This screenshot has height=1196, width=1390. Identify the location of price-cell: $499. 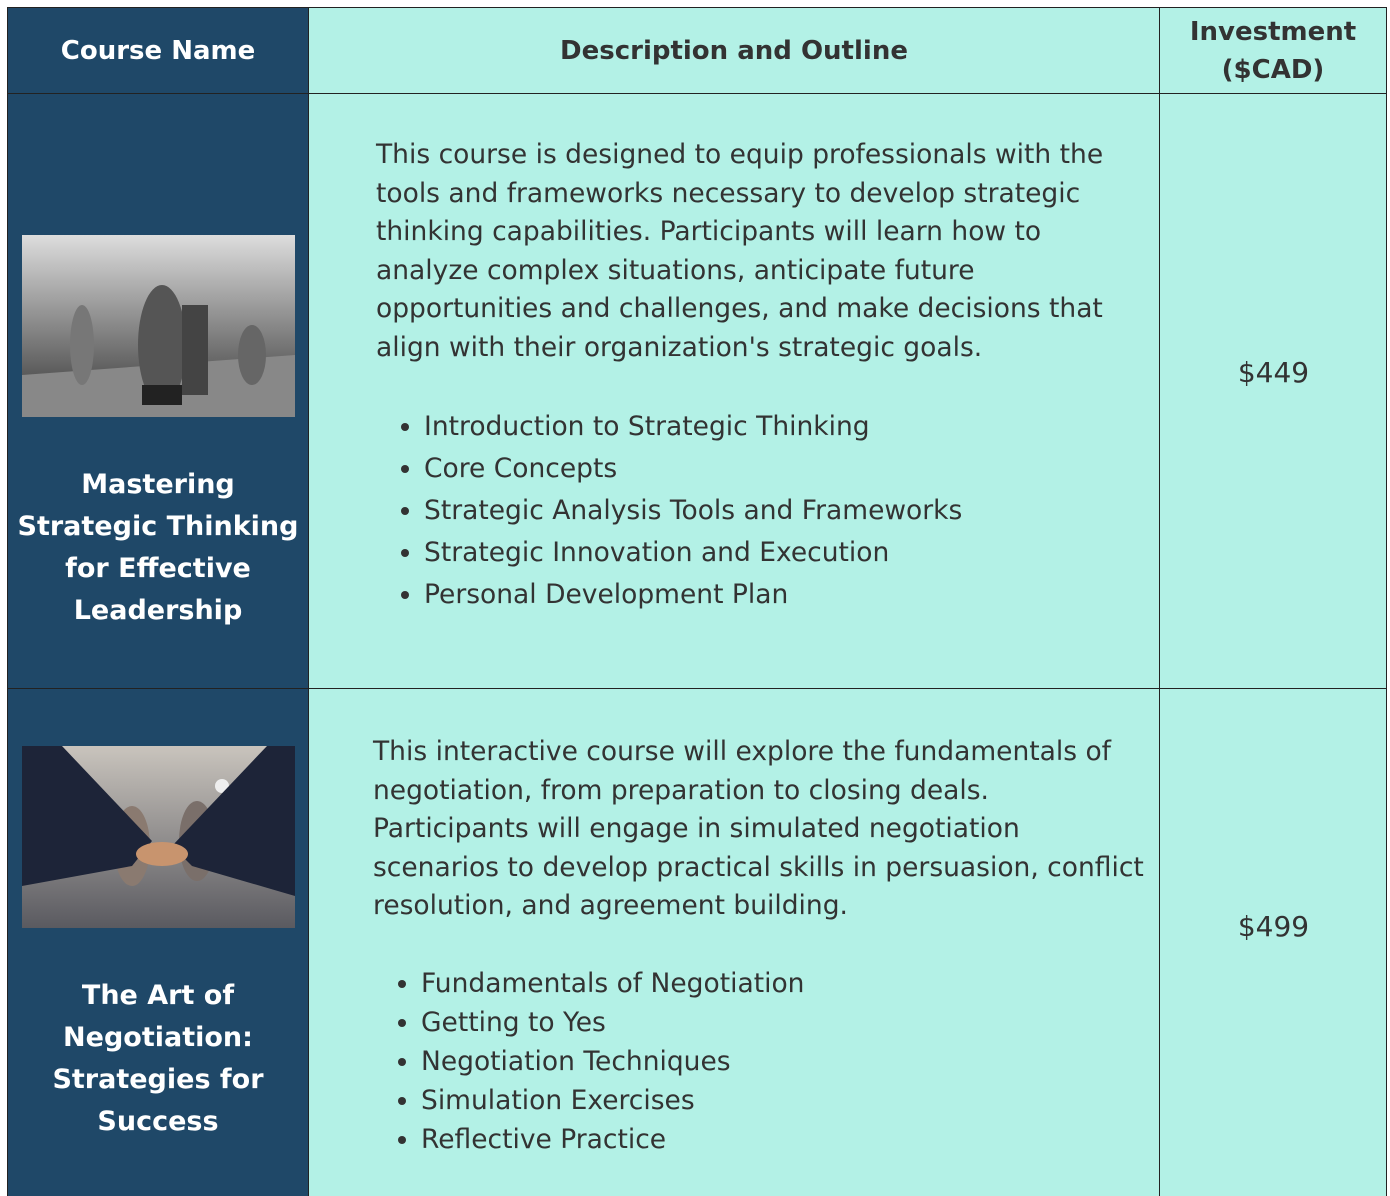
(1273, 942).